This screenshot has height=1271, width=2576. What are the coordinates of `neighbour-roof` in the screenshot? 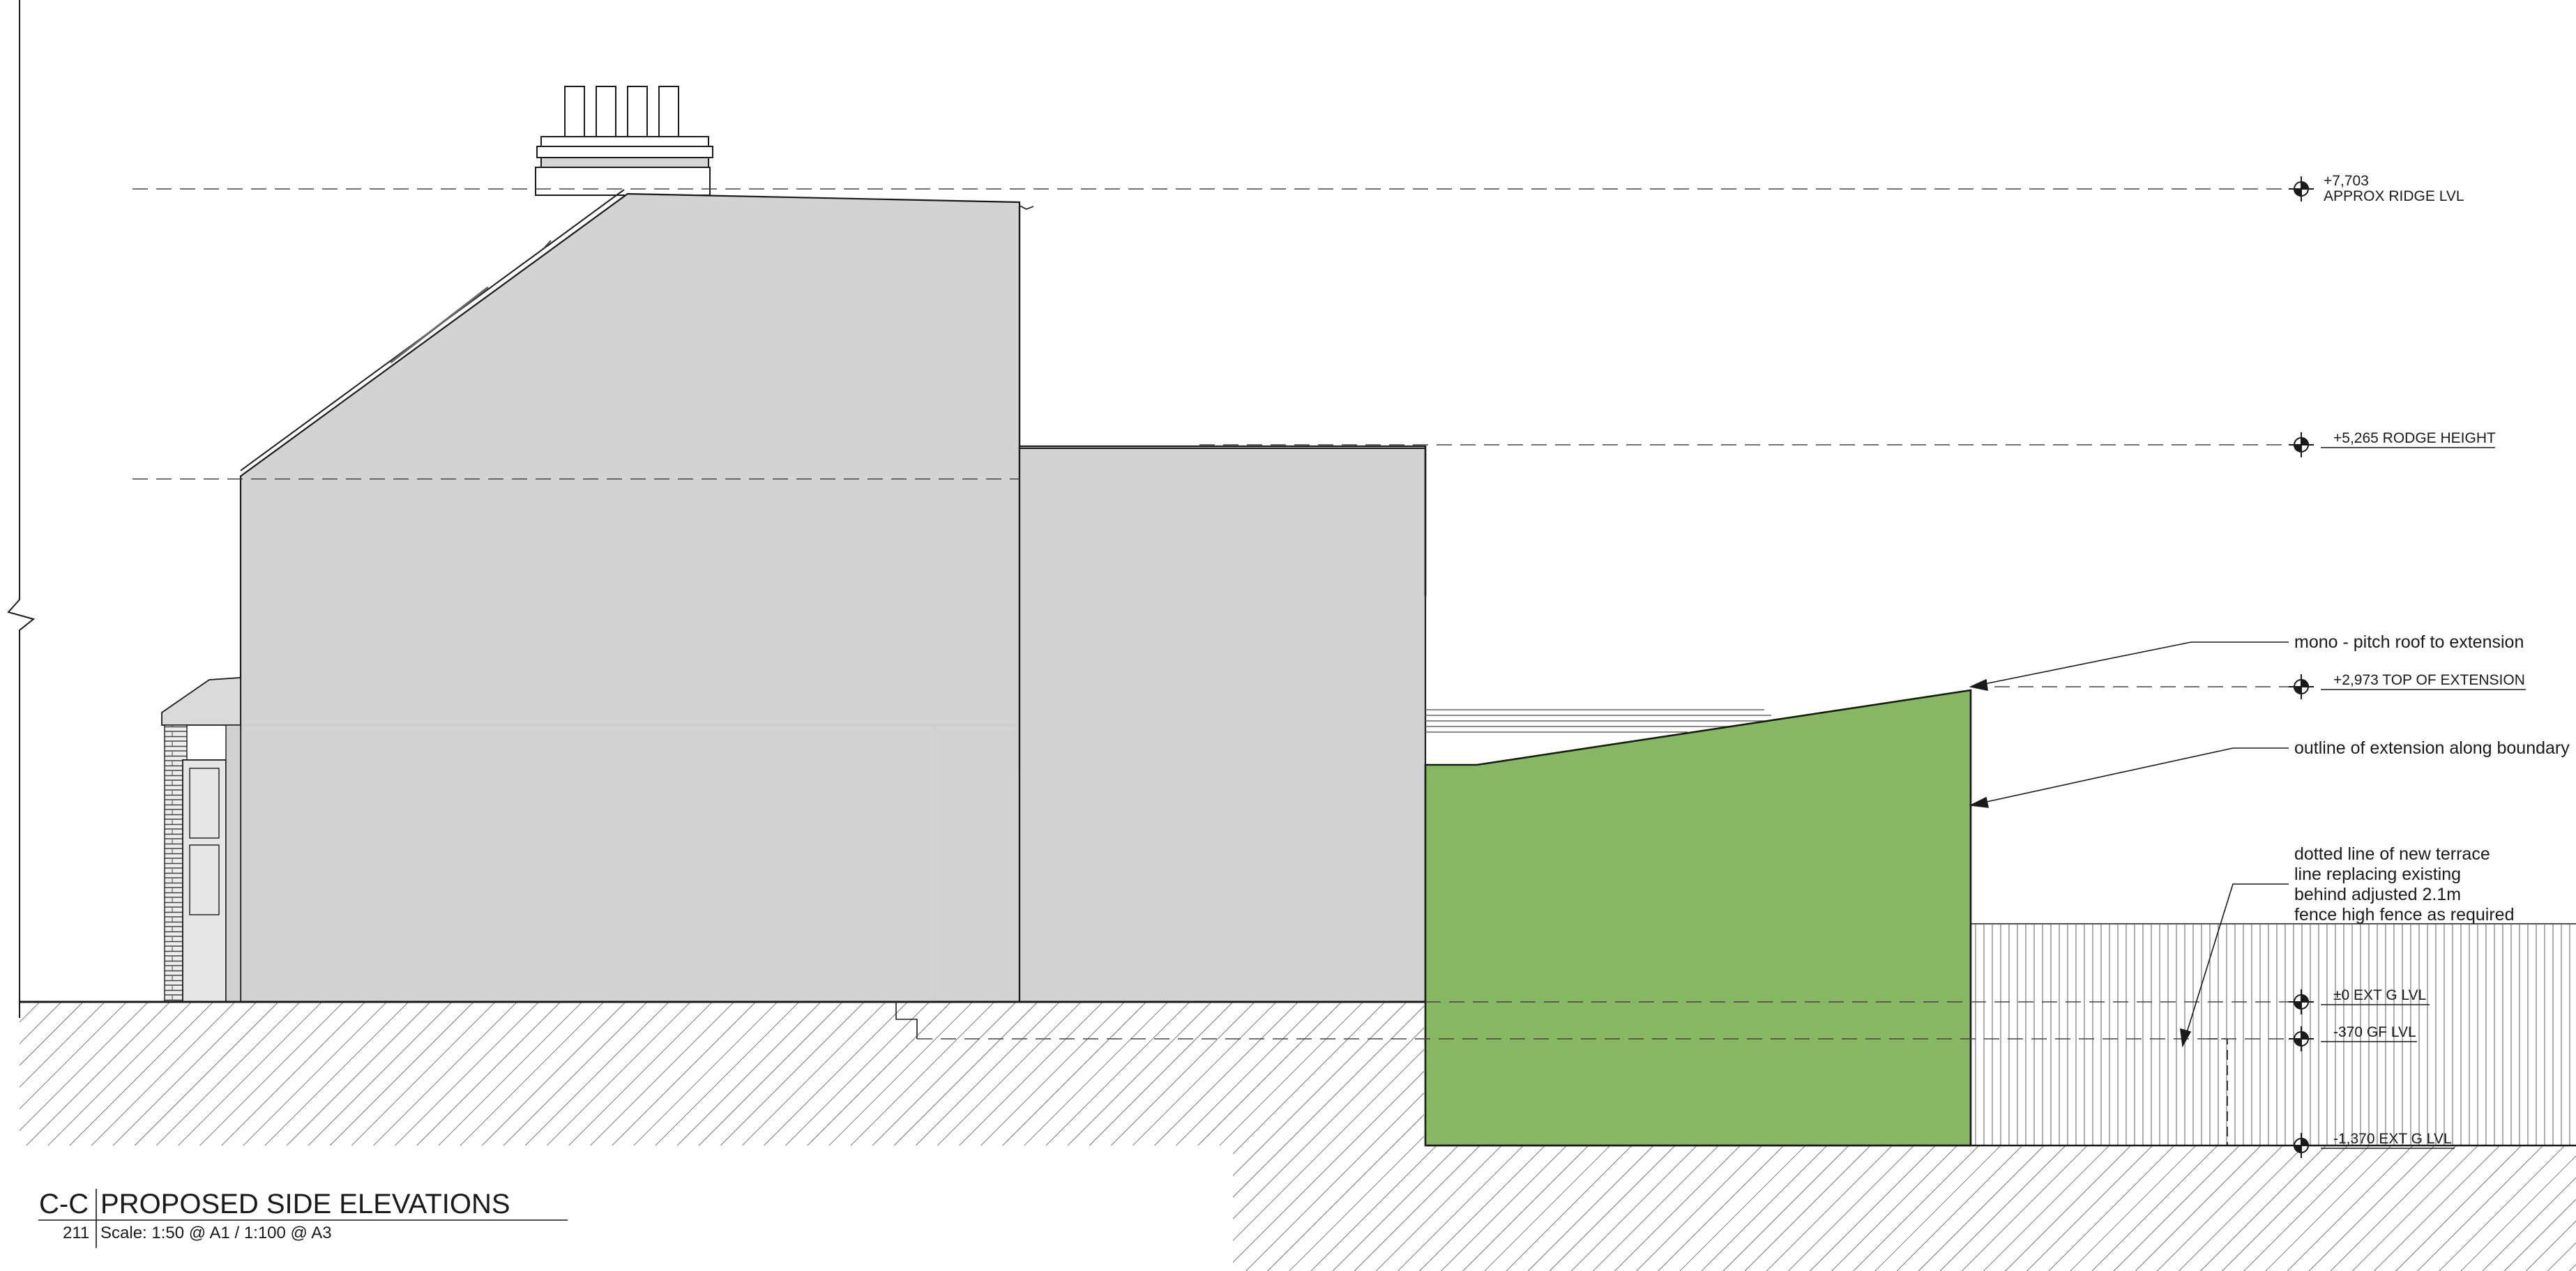 It's located at (1598, 721).